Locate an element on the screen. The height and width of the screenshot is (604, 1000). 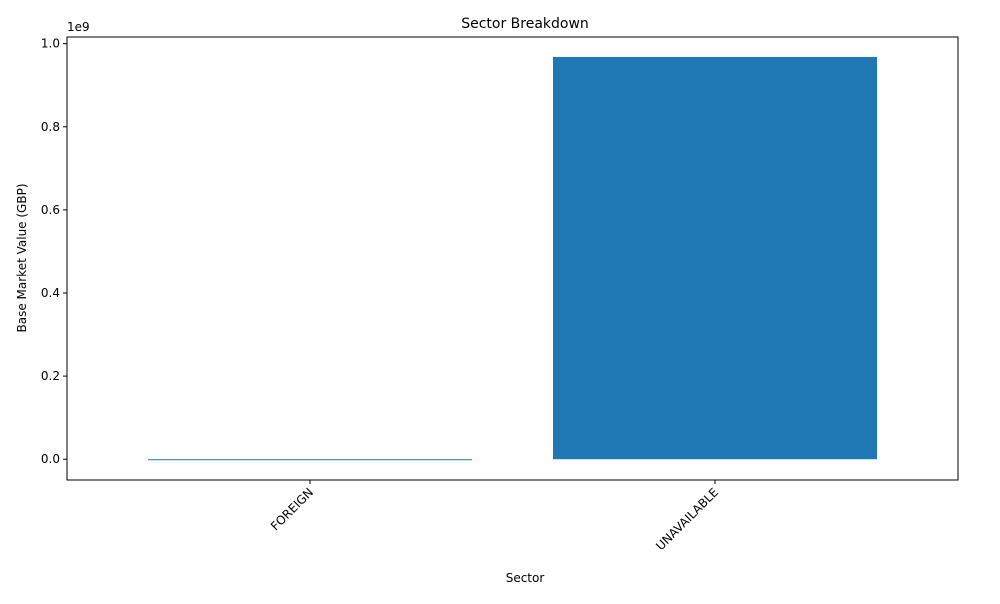
y-tick-label: 0.4 is located at coordinates (50, 293).